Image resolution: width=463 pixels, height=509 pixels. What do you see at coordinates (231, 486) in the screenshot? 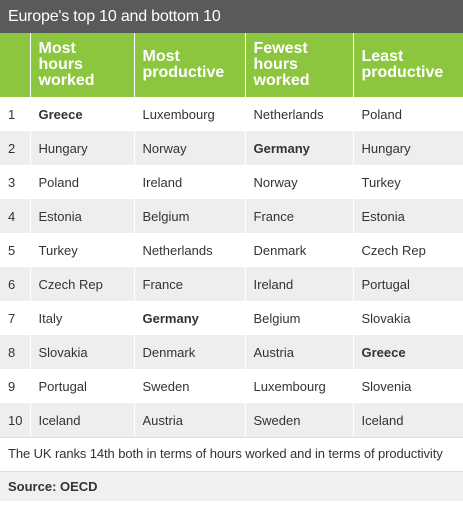
I see `source-line: Source: OECD` at bounding box center [231, 486].